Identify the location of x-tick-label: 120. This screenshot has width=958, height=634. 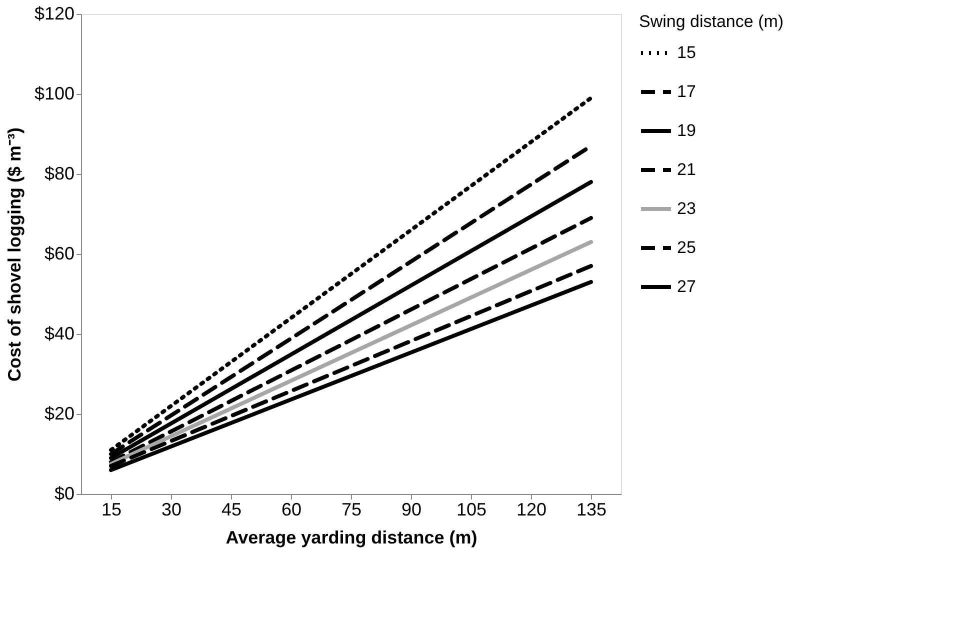
(531, 510).